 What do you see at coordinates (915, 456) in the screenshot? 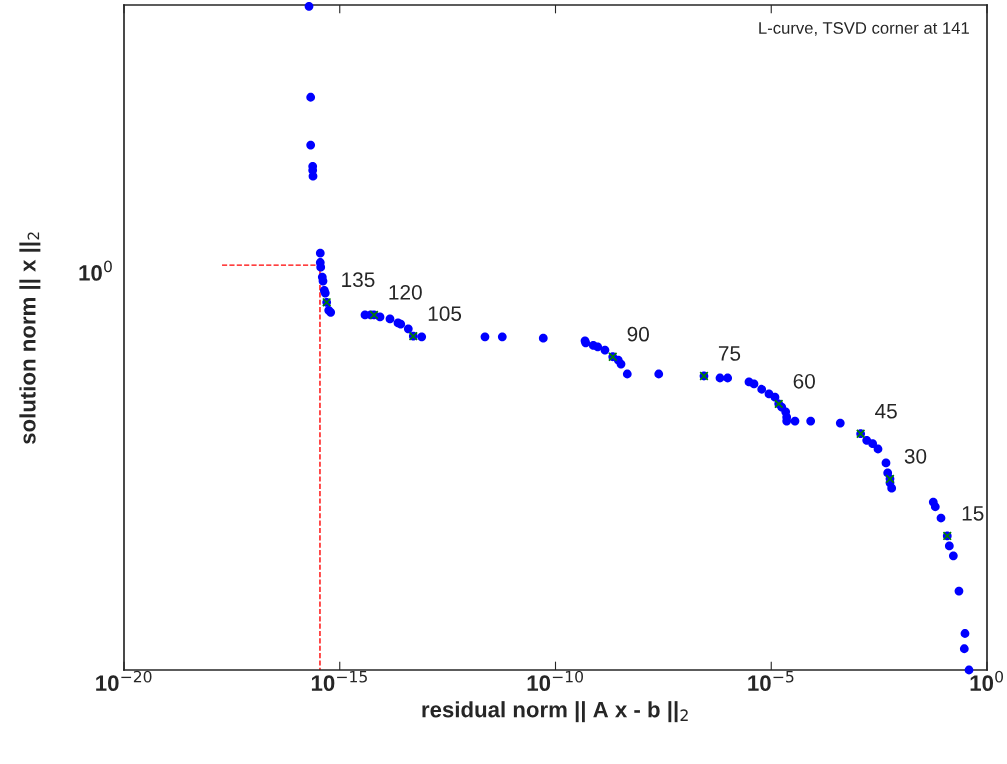
I see `annotation: 30` at bounding box center [915, 456].